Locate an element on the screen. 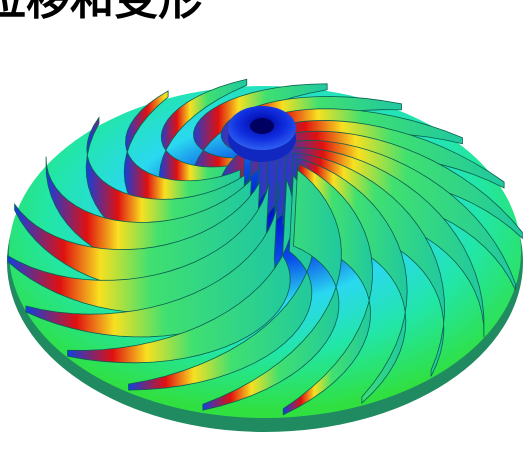 This screenshot has height=450, width=529. caption: 位移和变形 is located at coordinates (101, 11).